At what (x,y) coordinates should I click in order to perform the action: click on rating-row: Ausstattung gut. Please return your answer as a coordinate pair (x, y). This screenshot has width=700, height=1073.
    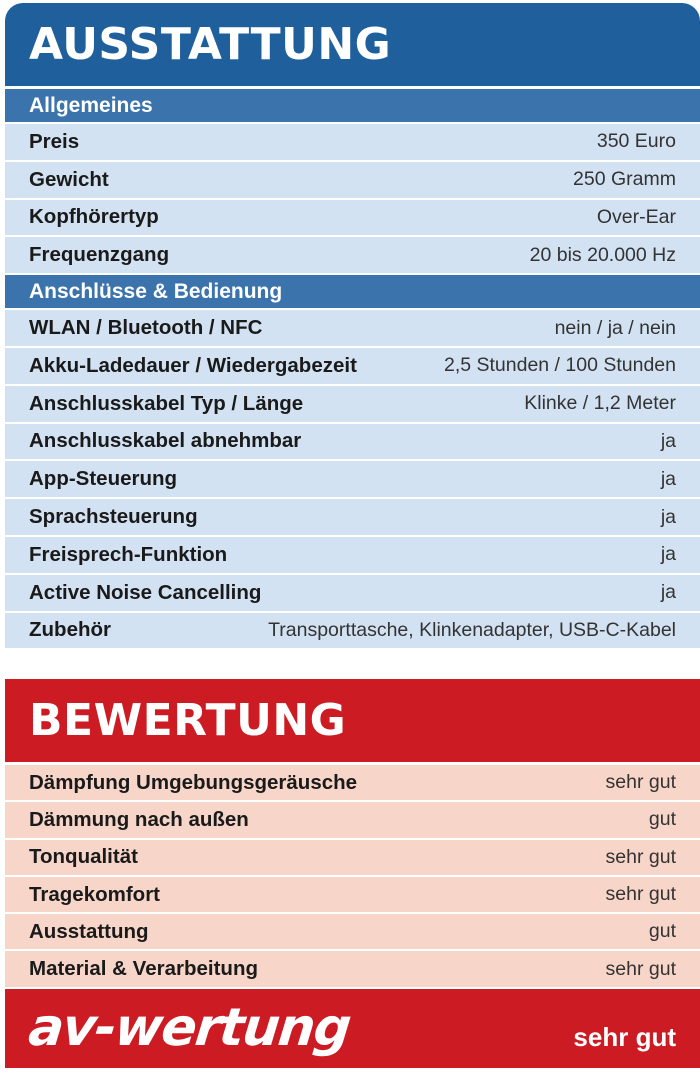
    Looking at the image, I should click on (352, 933).